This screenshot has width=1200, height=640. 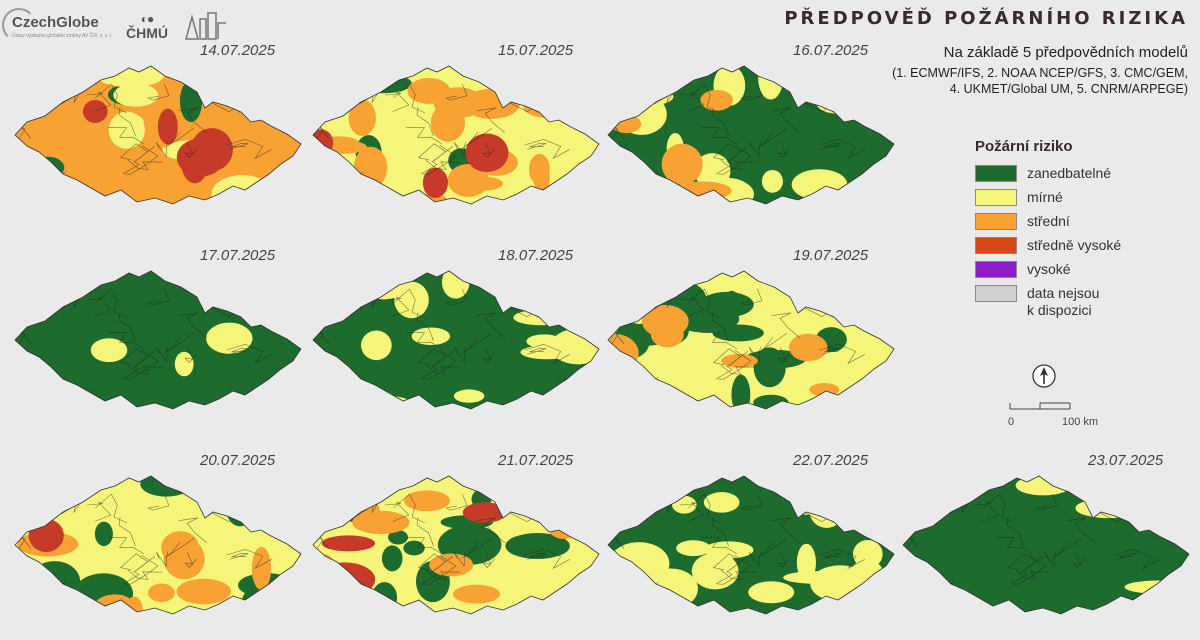 I want to click on legend-item: středně vysoké, so click(x=1048, y=249).